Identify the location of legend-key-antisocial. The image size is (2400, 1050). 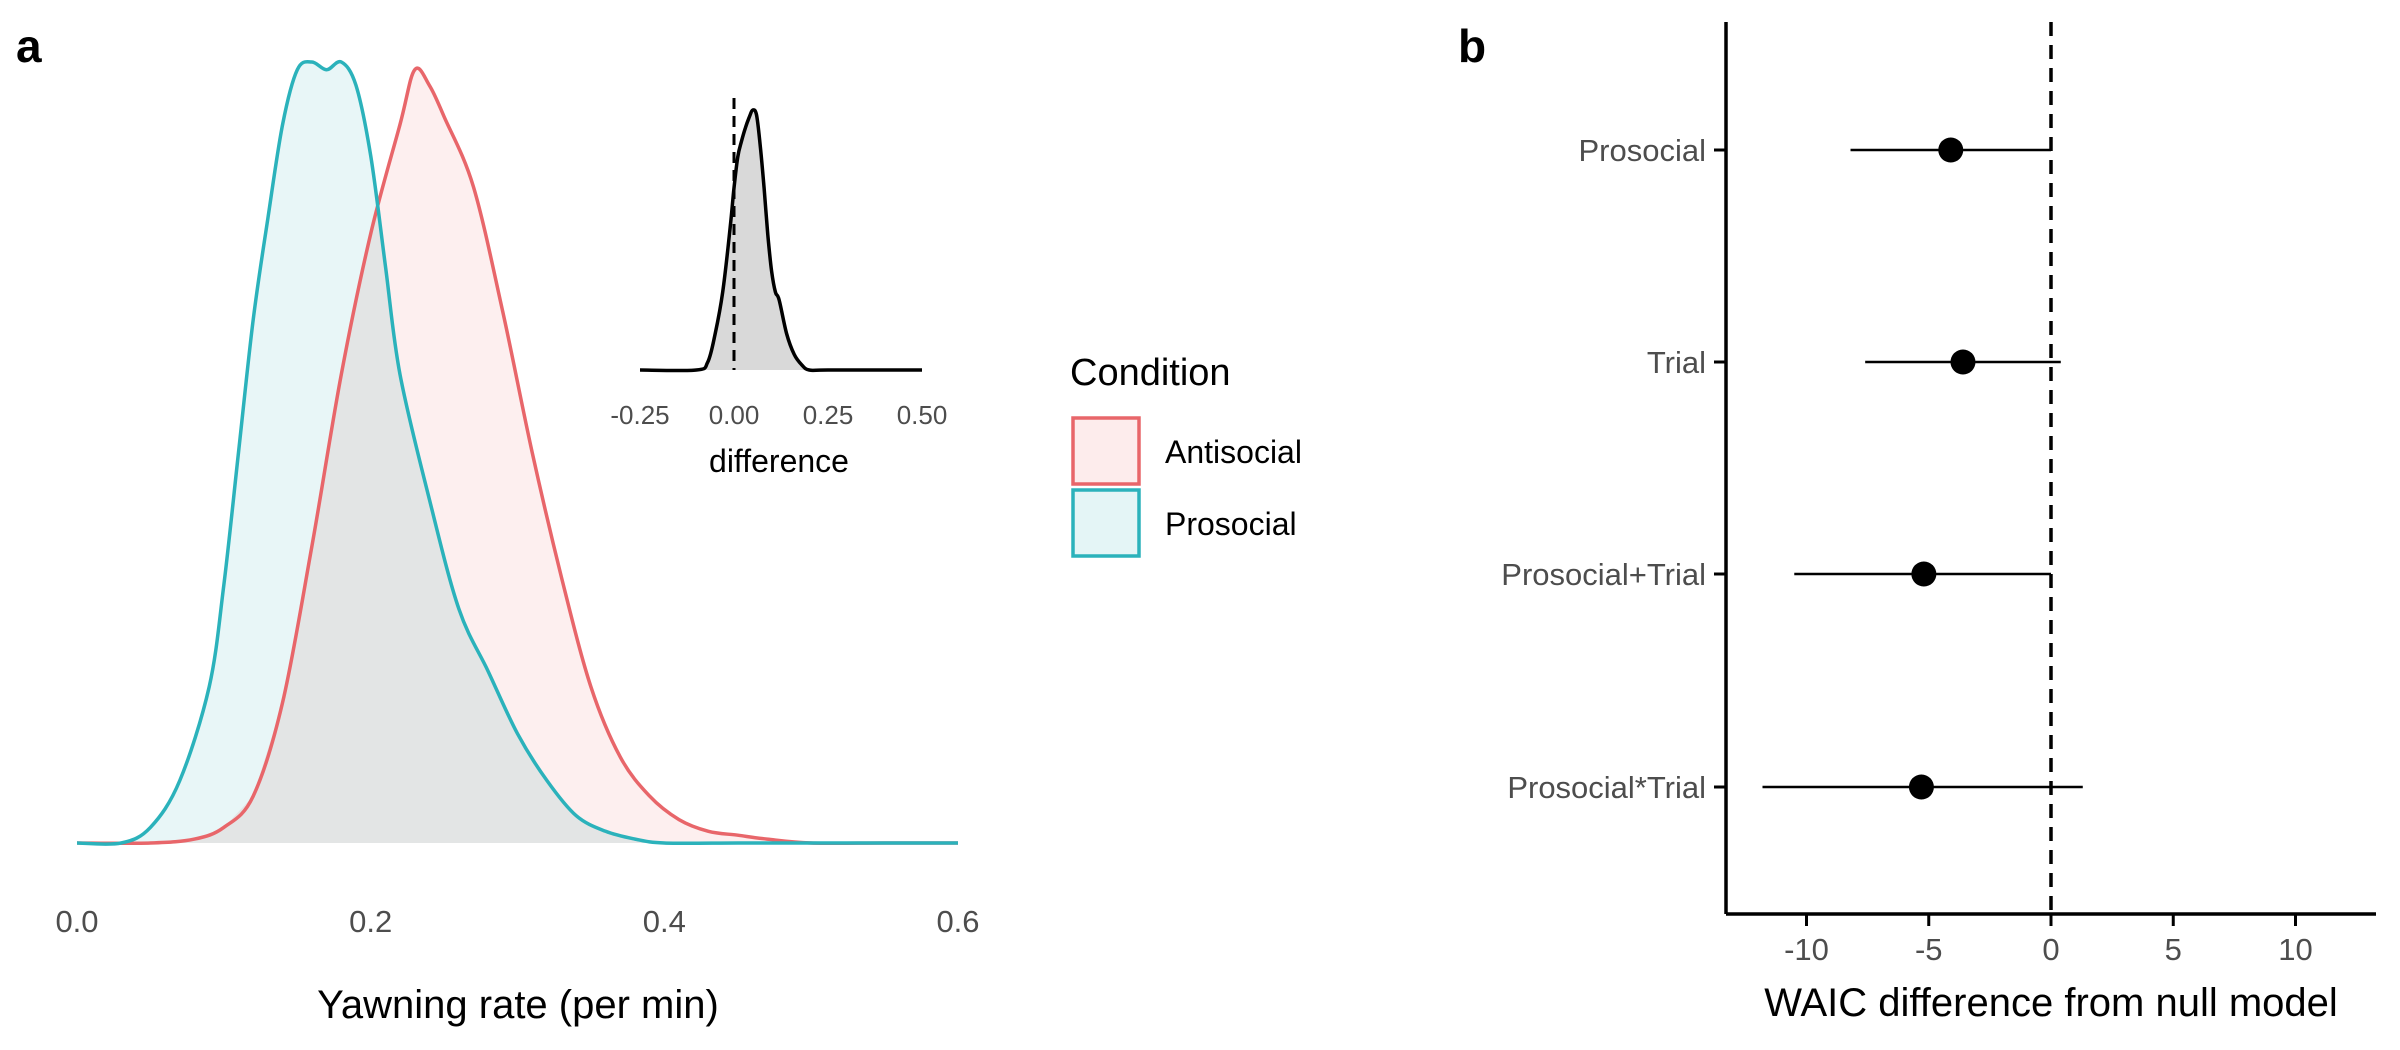
(1106, 451).